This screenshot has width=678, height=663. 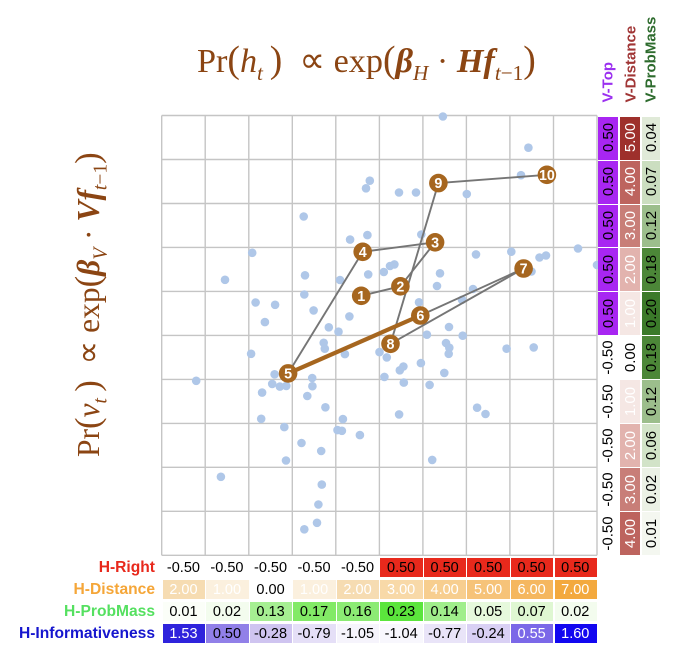 I want to click on svg-text: 6, so click(x=420, y=317).